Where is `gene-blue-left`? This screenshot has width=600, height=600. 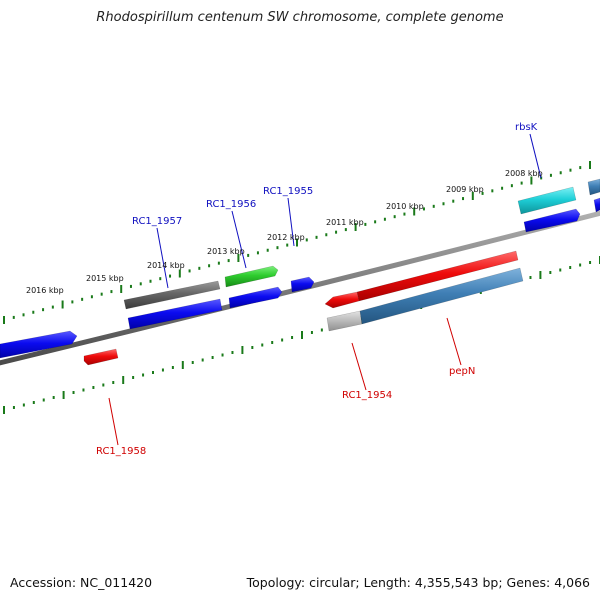 gene-blue-left is located at coordinates (39, 344).